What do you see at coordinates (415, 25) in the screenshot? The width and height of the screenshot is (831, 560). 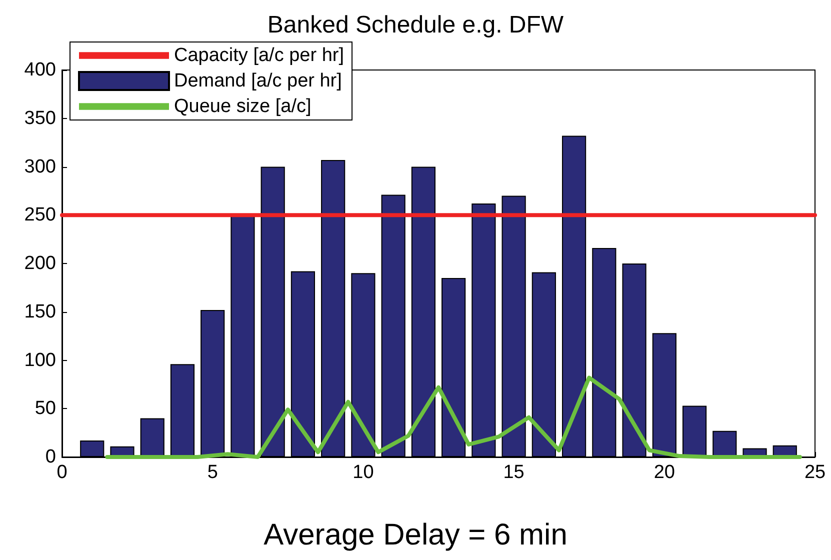 I see `chart-title: Banked Schedule e.g. DFW` at bounding box center [415, 25].